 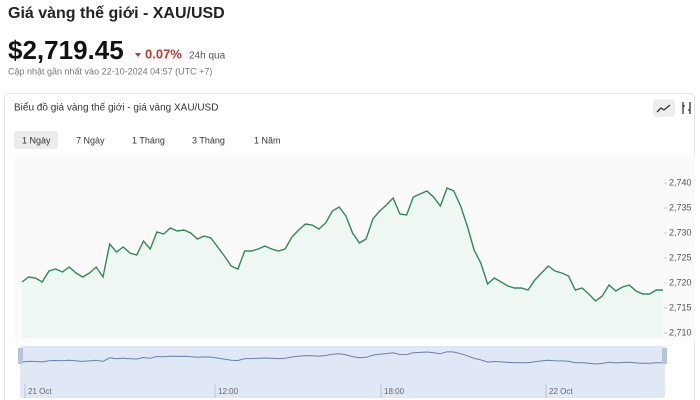 I want to click on navigator-content: 21 Oct 12:00 18:00 22 Oct, so click(x=342, y=374).